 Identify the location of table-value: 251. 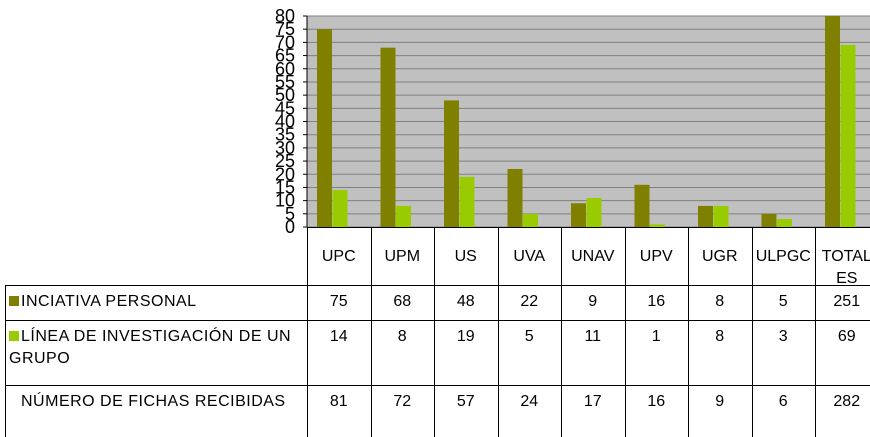
(847, 301).